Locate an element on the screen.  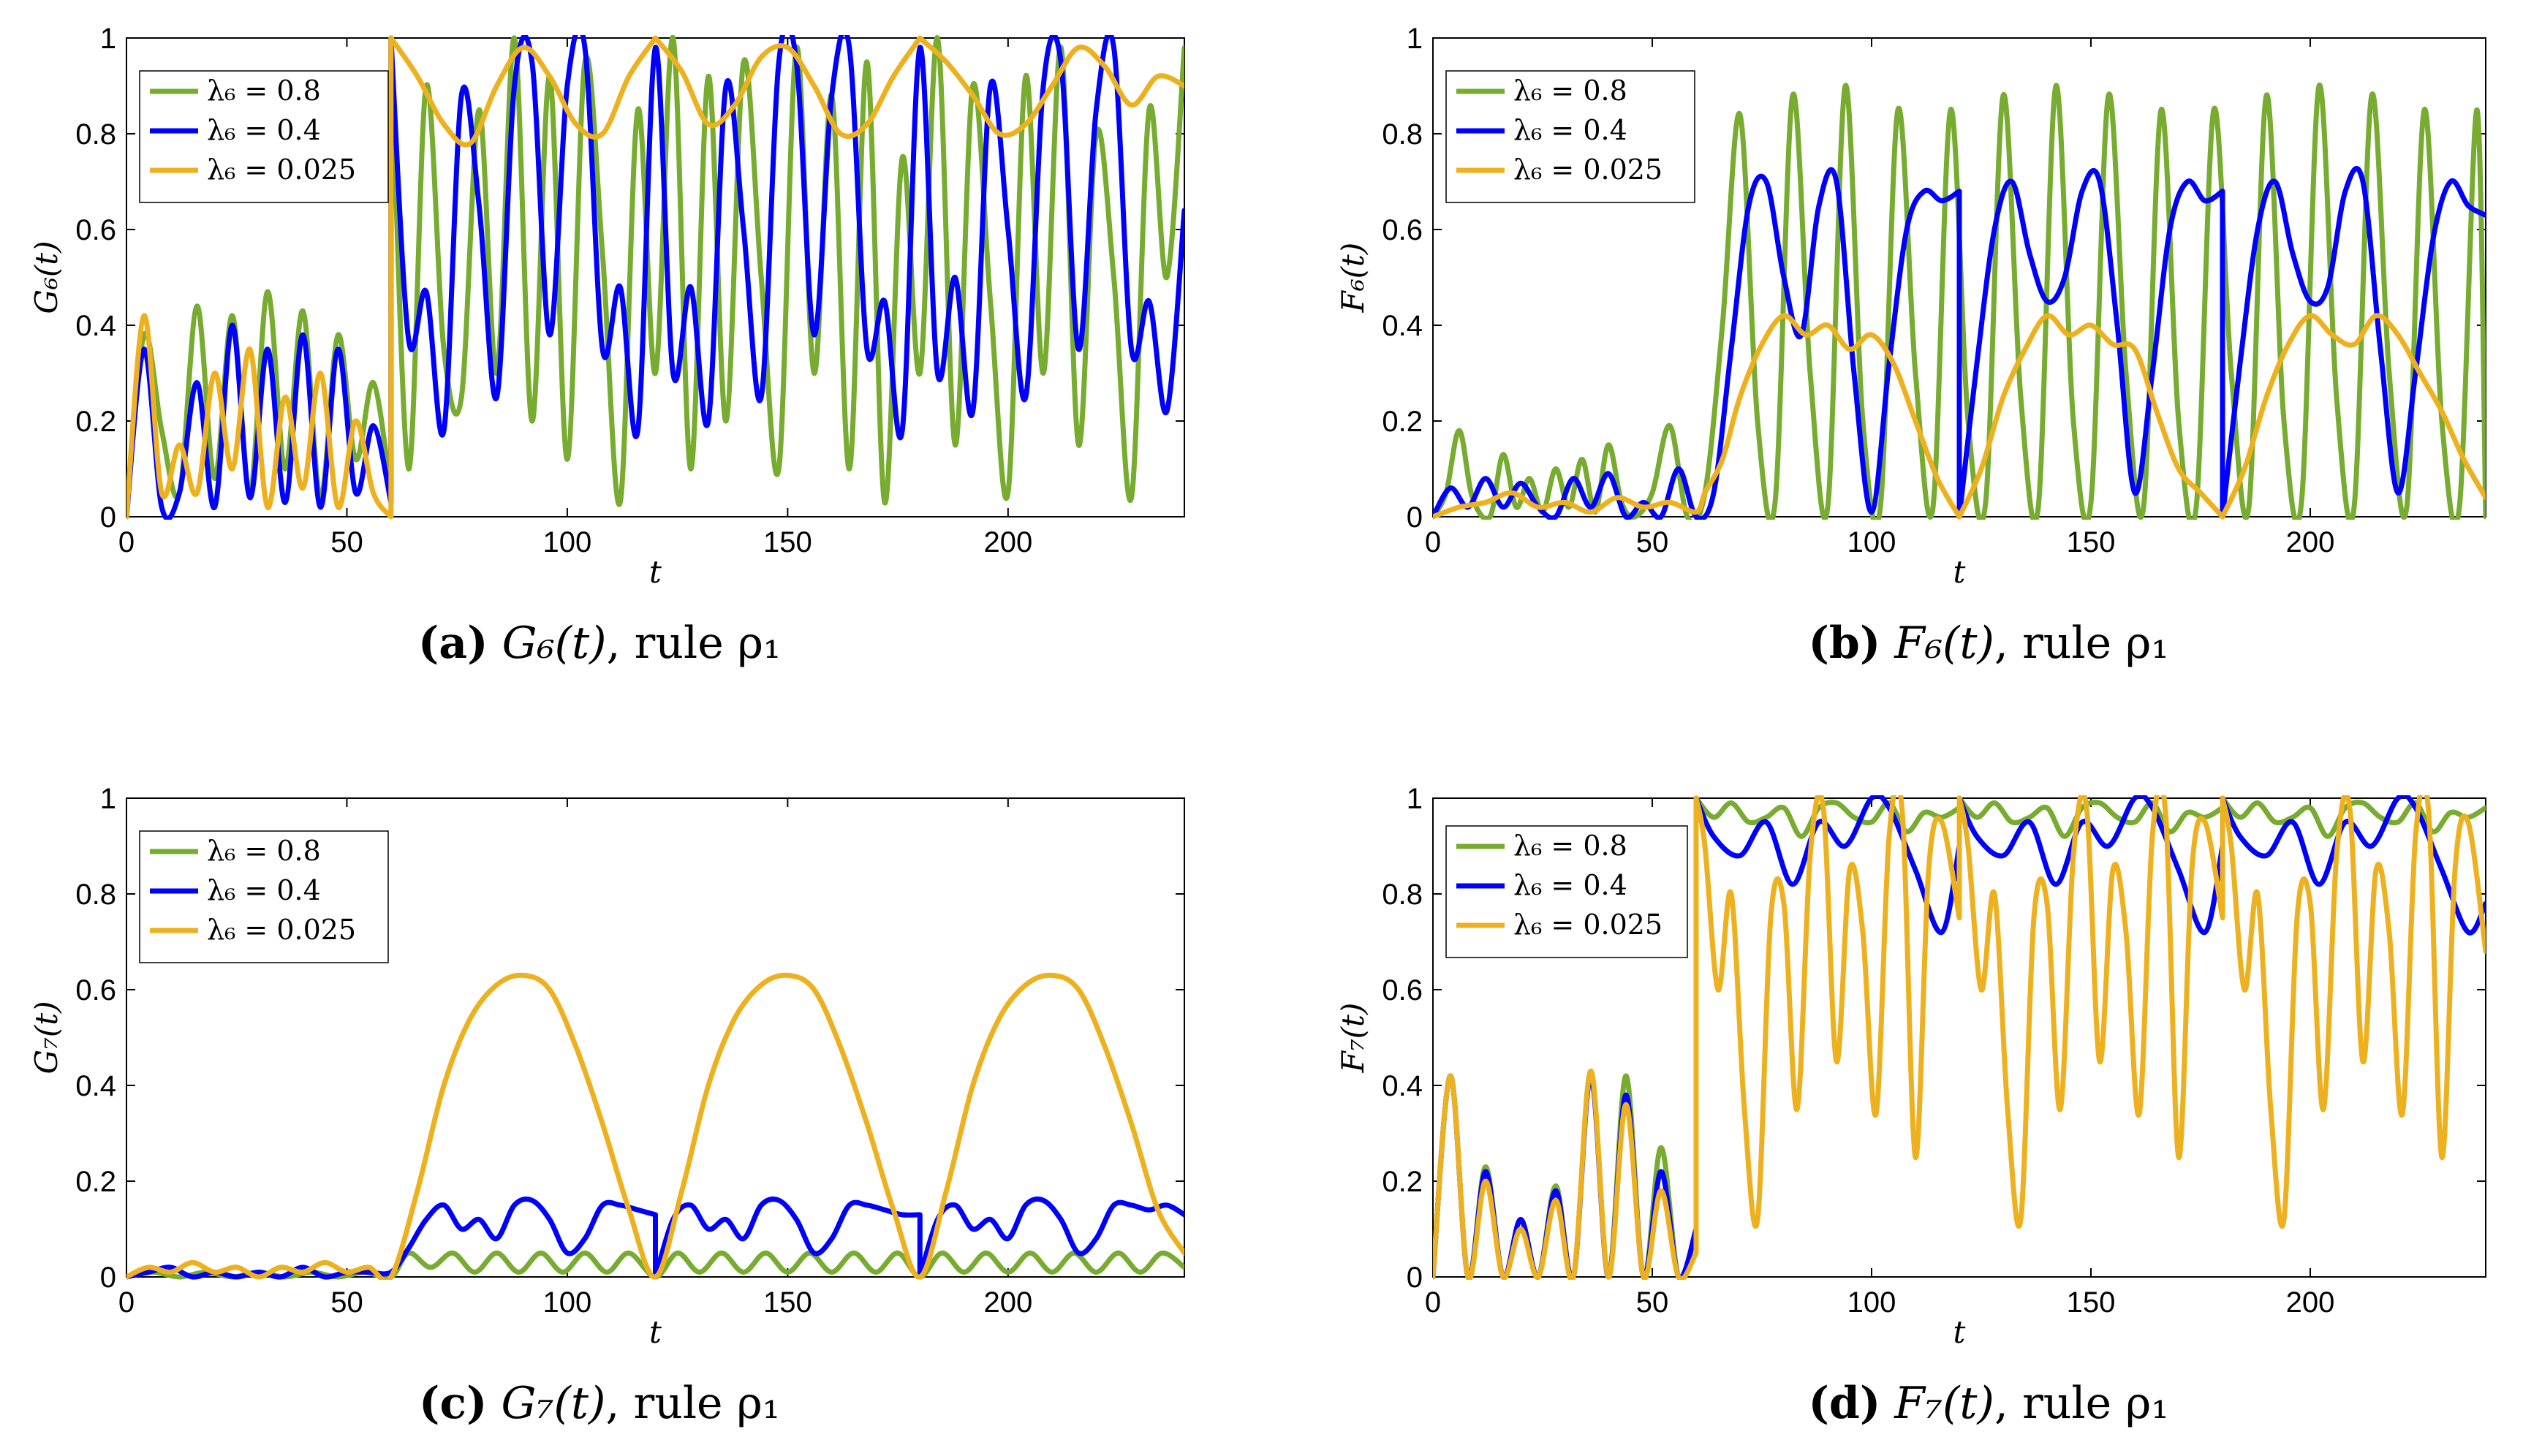
caption-a: (a) G₆(t), rule ρ₁ is located at coordinates (600, 643).